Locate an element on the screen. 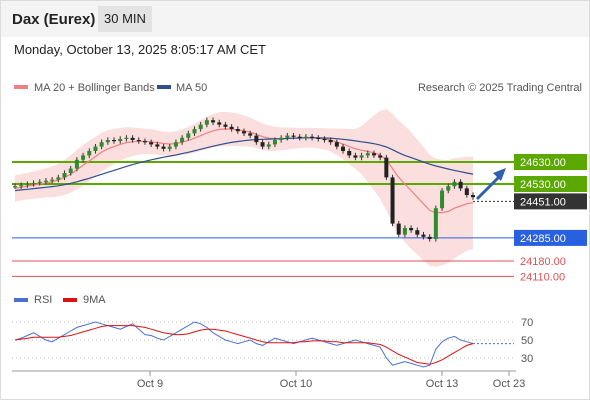 This screenshot has height=401, width=590. arrow-shaft is located at coordinates (489, 187).